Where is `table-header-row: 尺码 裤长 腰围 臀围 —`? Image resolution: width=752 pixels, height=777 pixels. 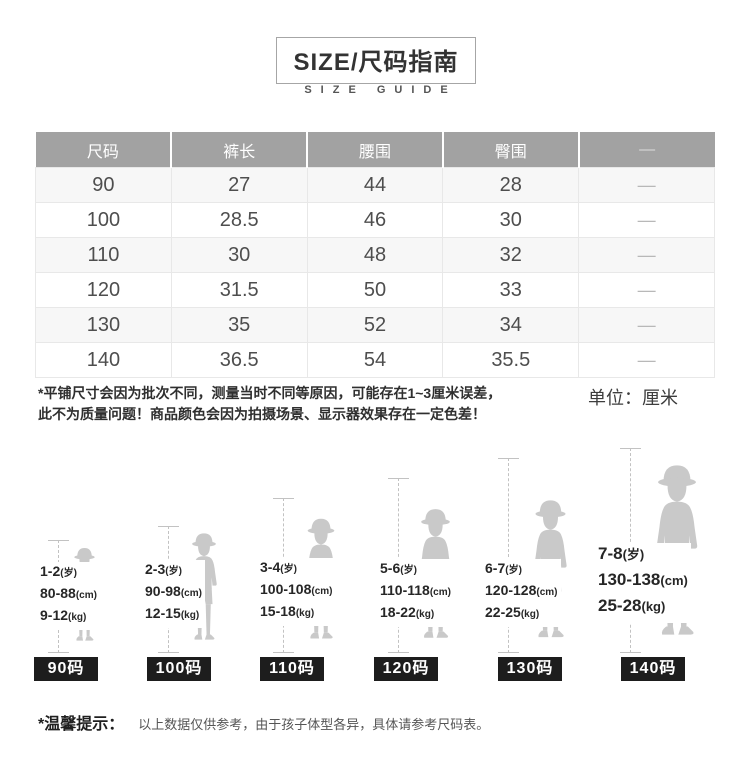
table-header-row: 尺码 裤长 腰围 臀围 — is located at coordinates (375, 150).